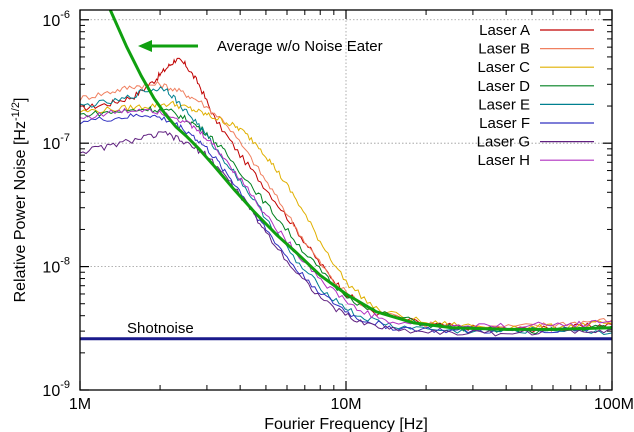  What do you see at coordinates (504, 104) in the screenshot?
I see `legend-label: Laser E` at bounding box center [504, 104].